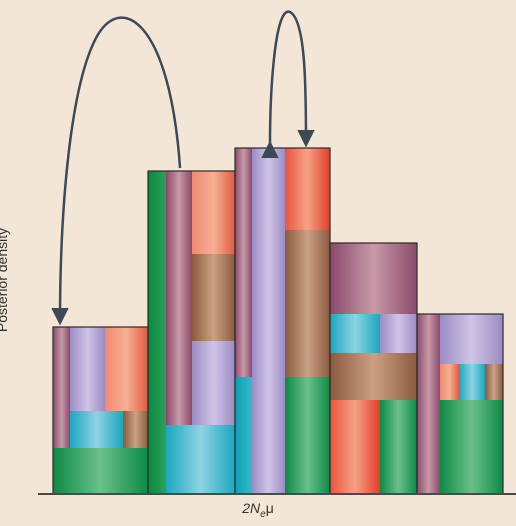  Describe the element at coordinates (269, 508) in the screenshot. I see `x-axis-label-tail: μ` at that location.